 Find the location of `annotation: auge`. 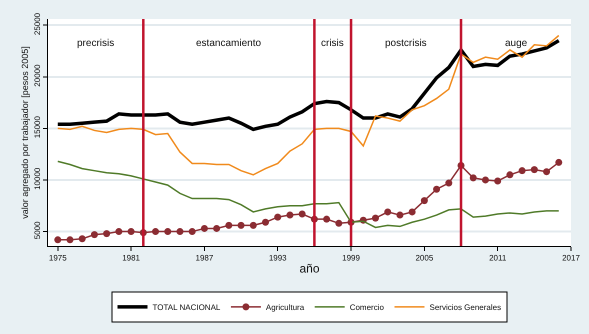

annotation: auge is located at coordinates (516, 43).